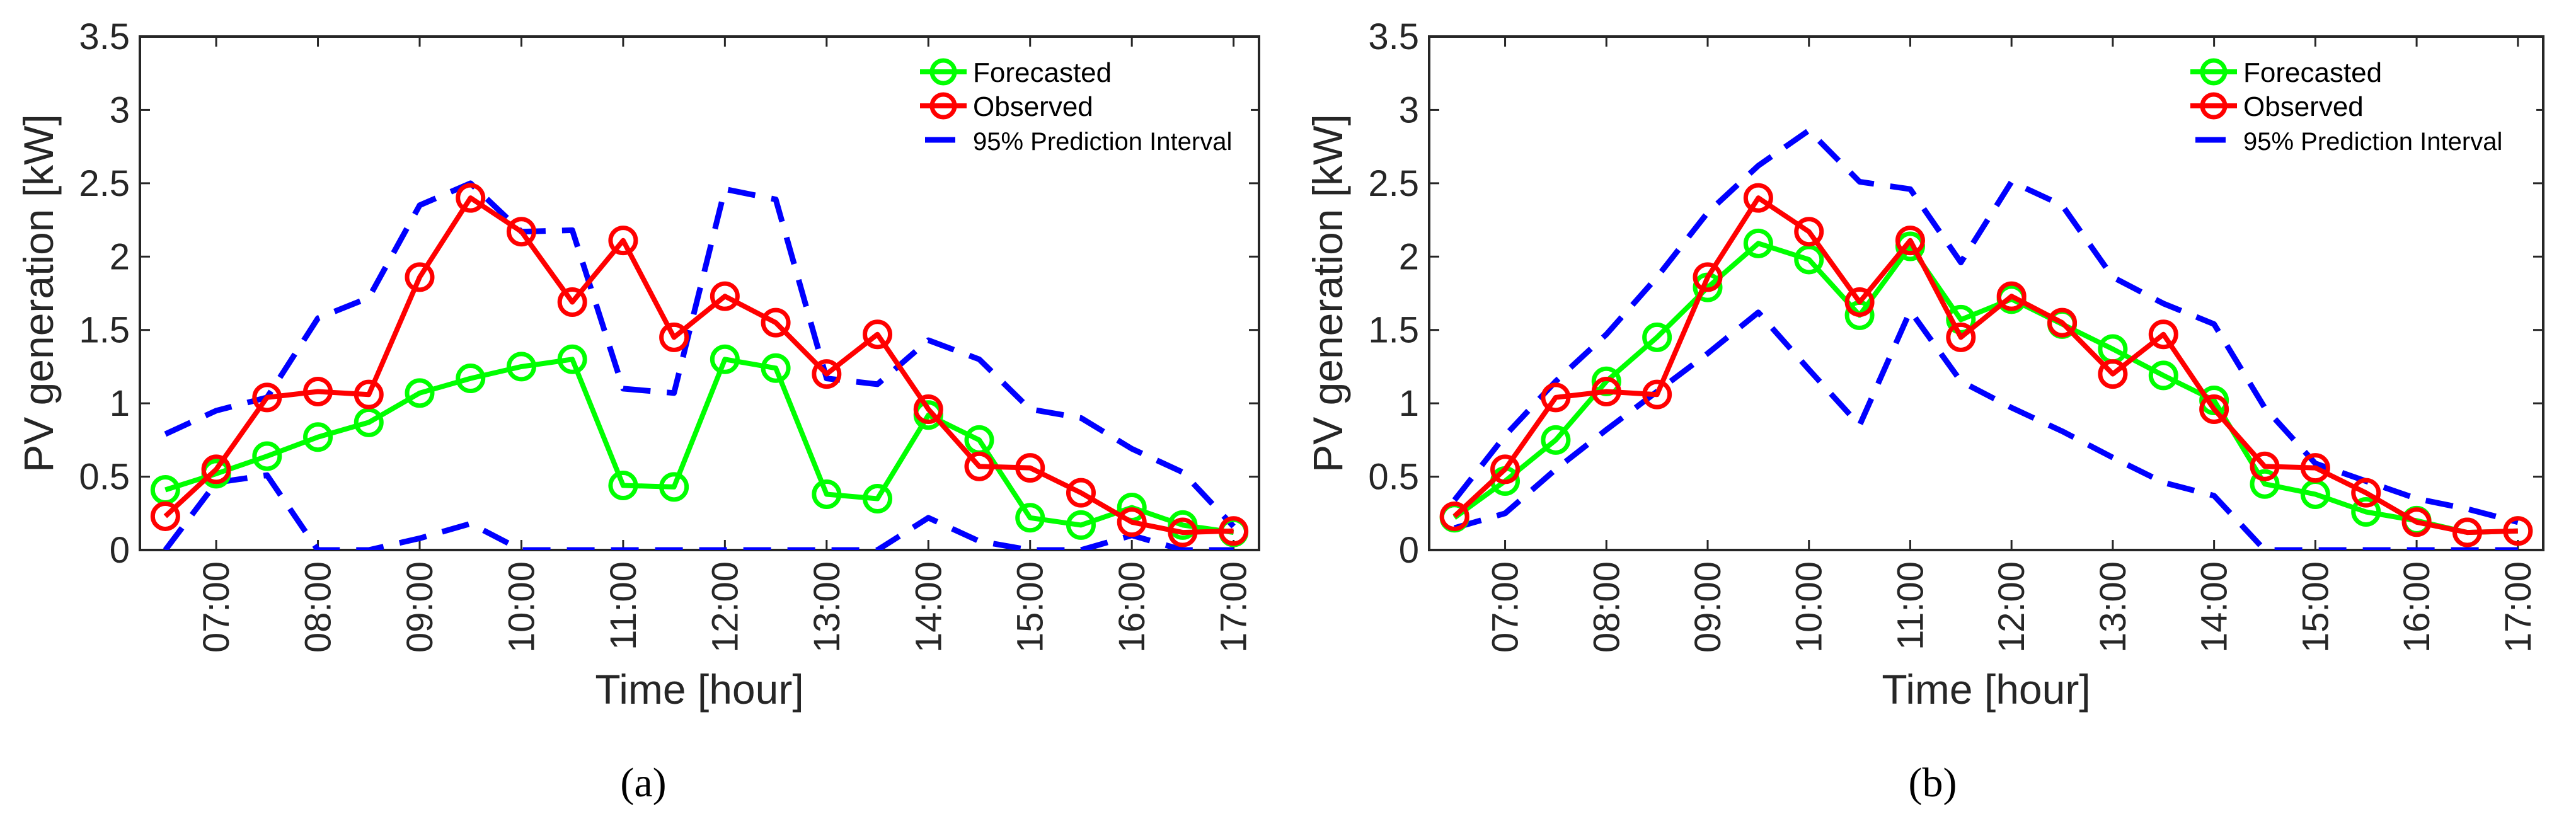  What do you see at coordinates (521, 607) in the screenshot?
I see `x-tick-label: 10:00` at bounding box center [521, 607].